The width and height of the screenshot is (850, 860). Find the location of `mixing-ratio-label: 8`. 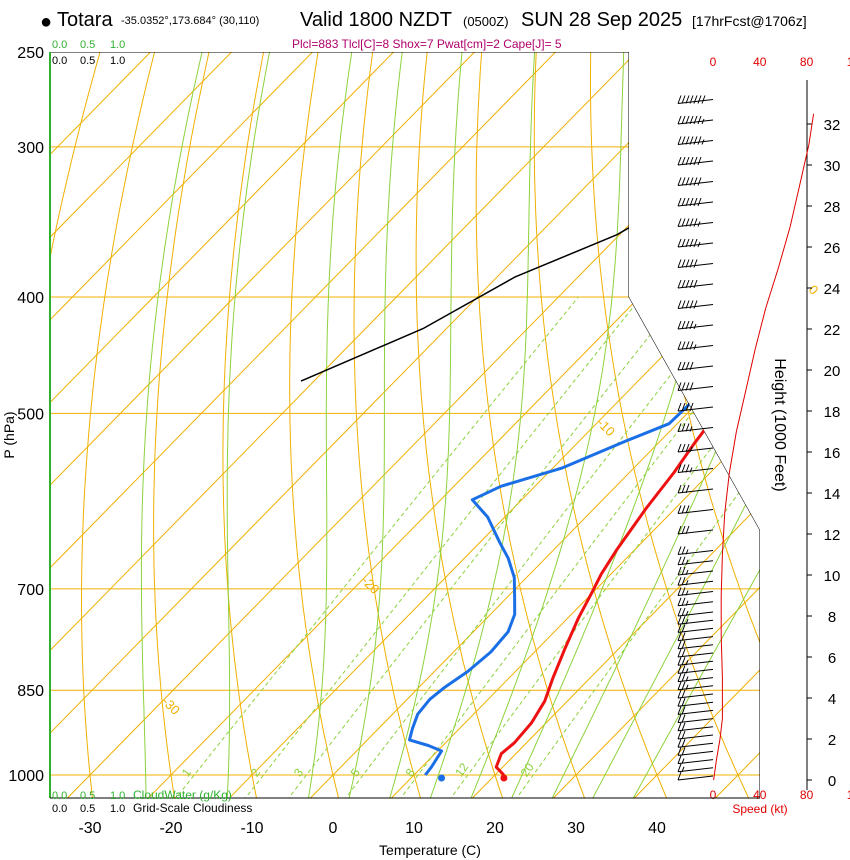

mixing-ratio-label: 8 is located at coordinates (410, 773).